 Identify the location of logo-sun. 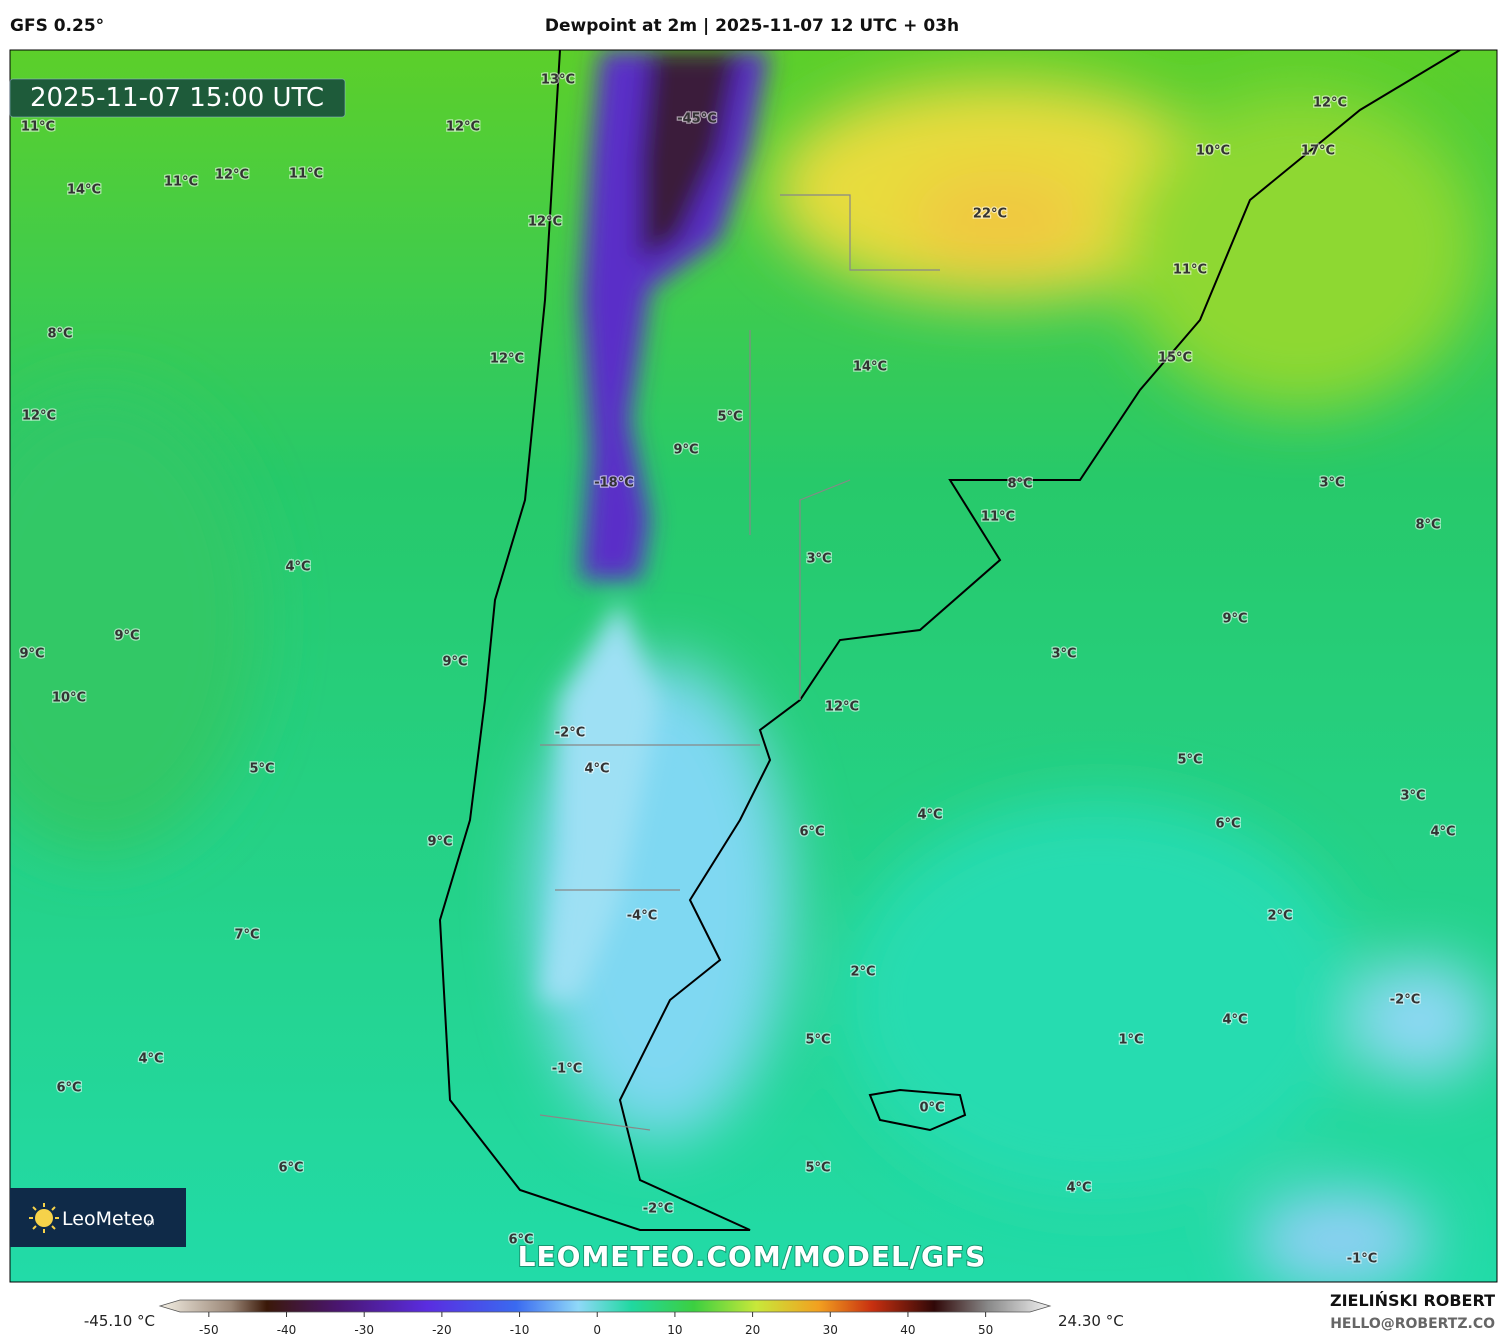
(44, 1218).